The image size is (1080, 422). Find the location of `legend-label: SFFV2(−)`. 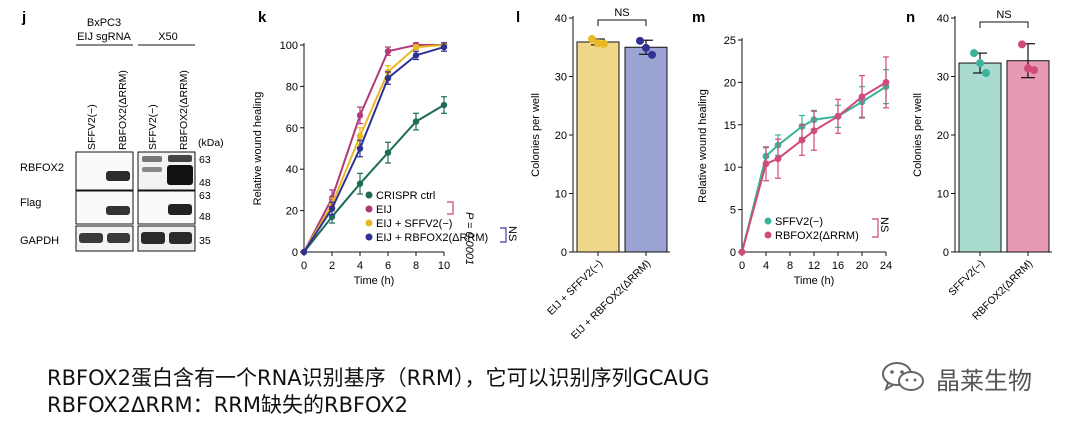

legend-label: SFFV2(−) is located at coordinates (799, 222).